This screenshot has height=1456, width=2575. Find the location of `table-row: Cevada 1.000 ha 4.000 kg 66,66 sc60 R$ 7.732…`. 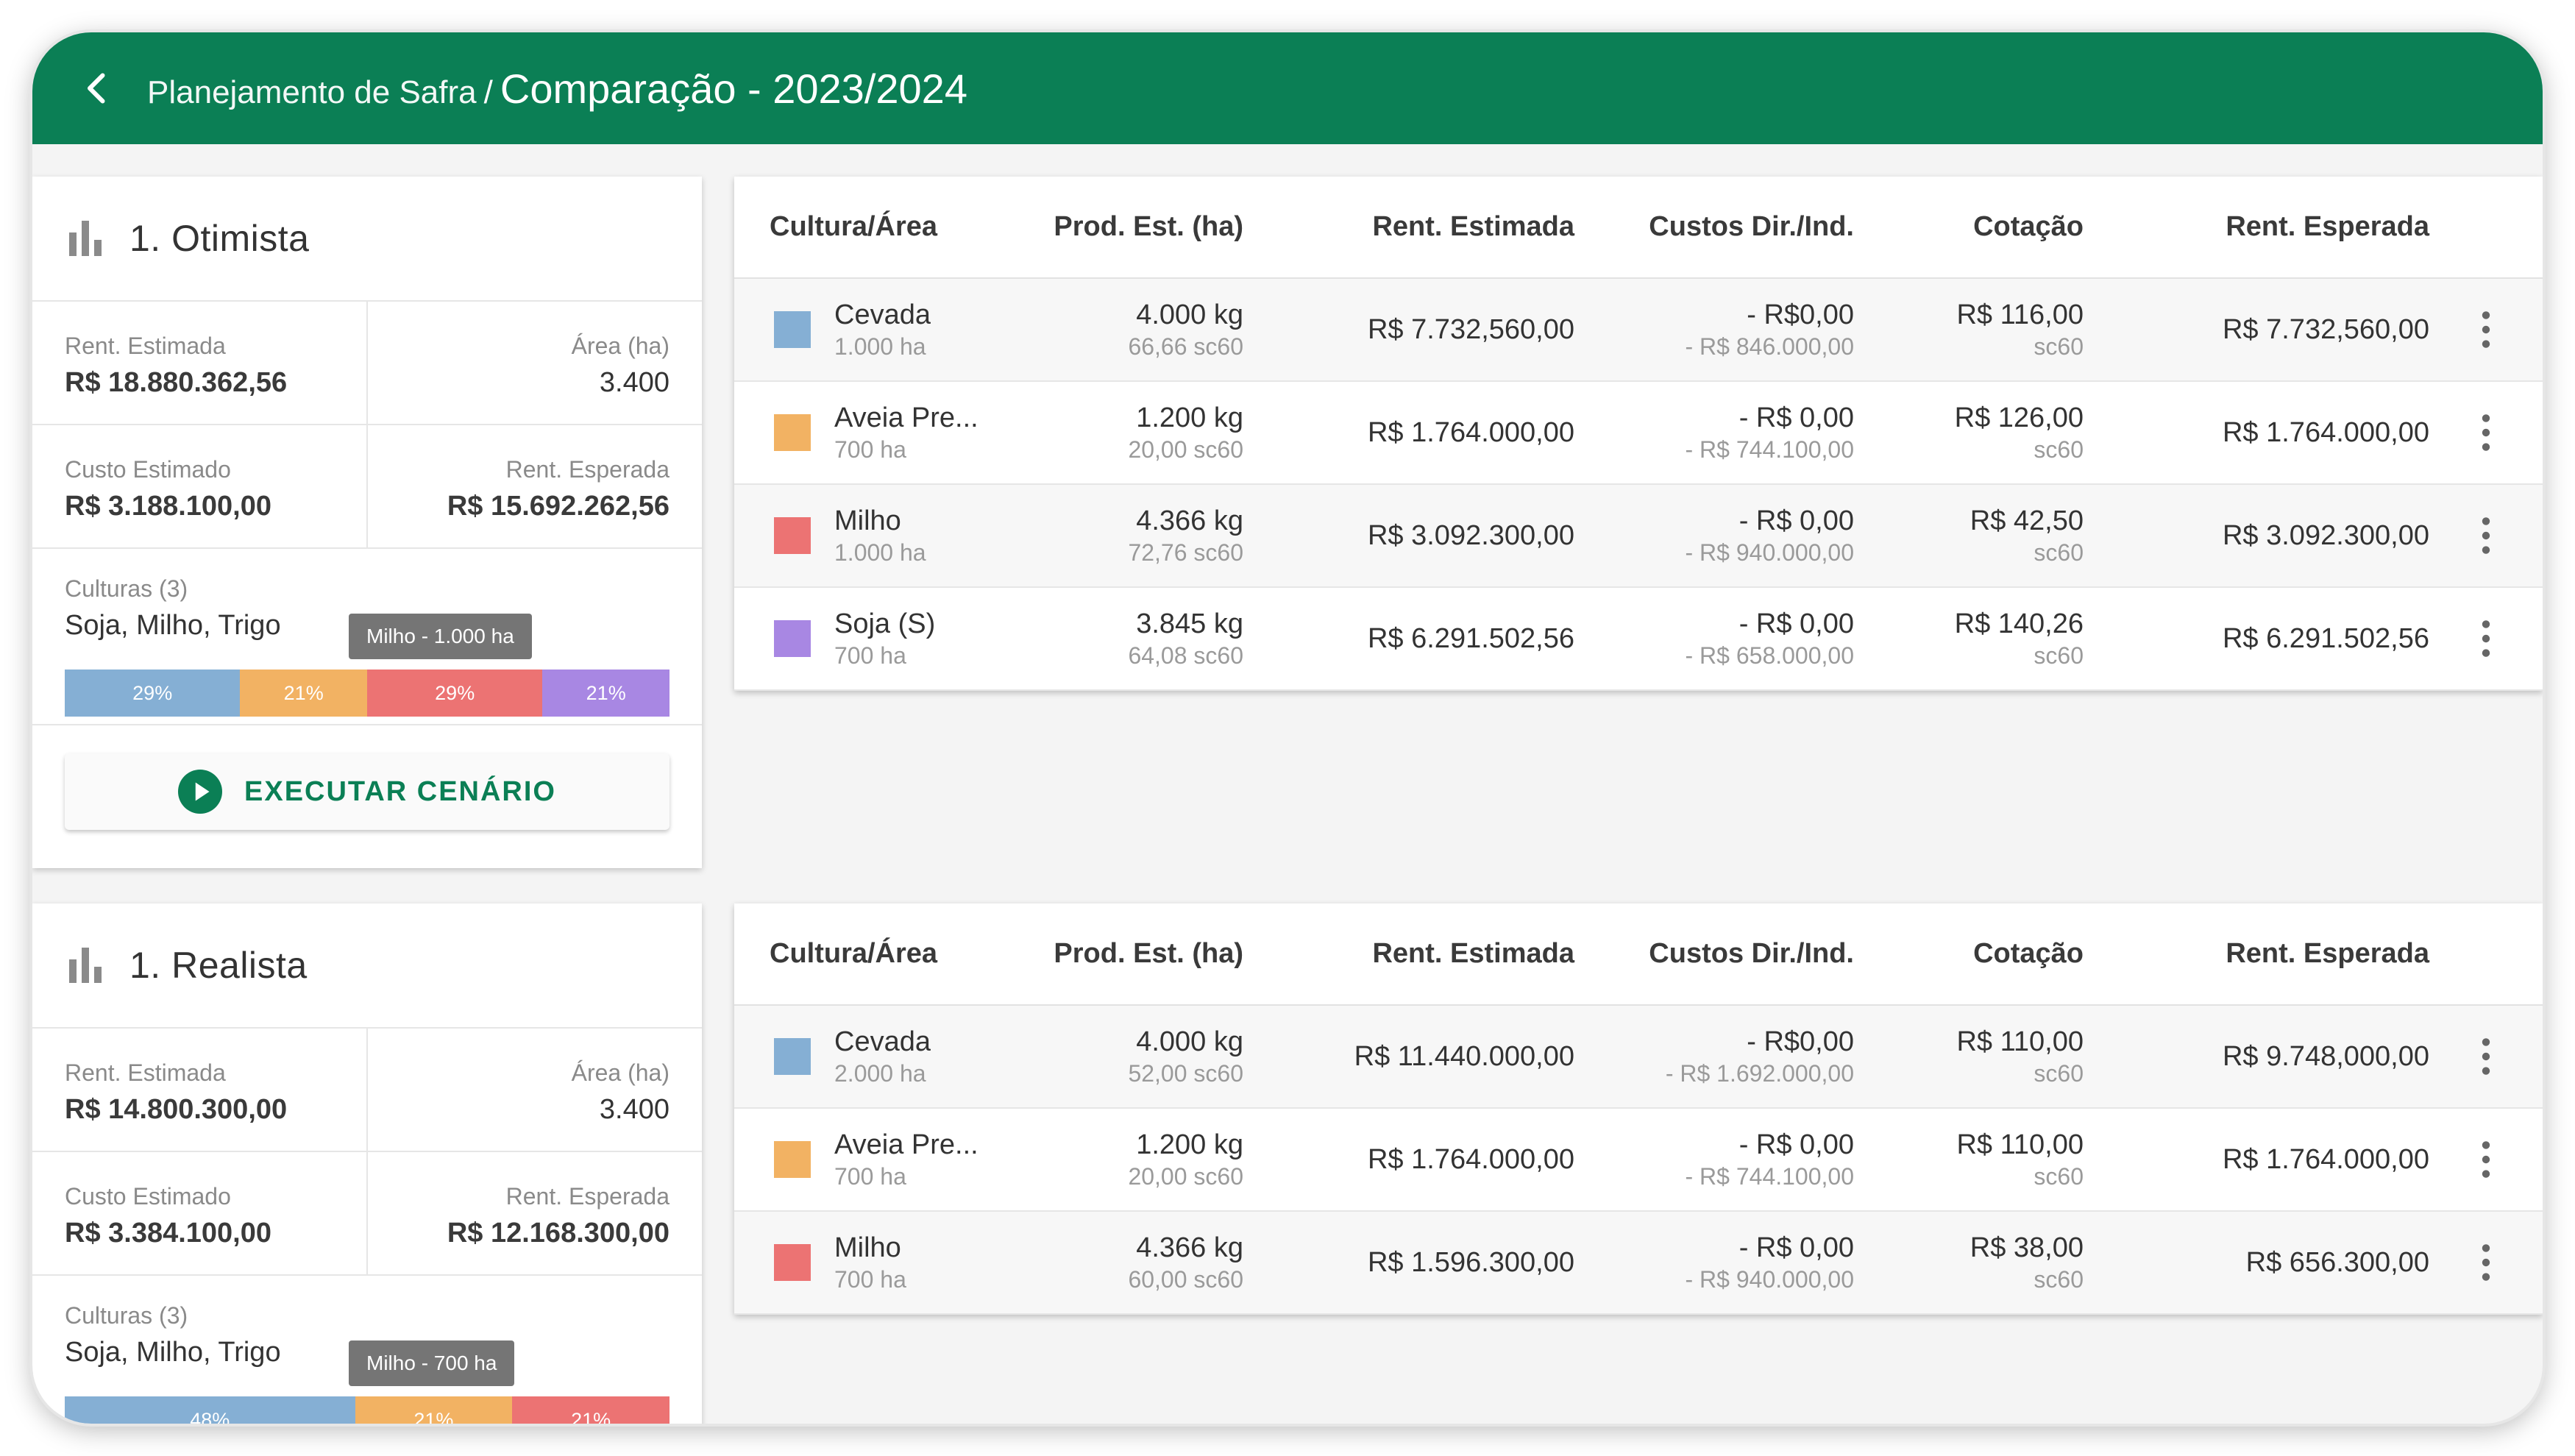

table-row: Cevada 1.000 ha 4.000 kg 66,66 sc60 R$ 7.732… is located at coordinates (1639, 330).